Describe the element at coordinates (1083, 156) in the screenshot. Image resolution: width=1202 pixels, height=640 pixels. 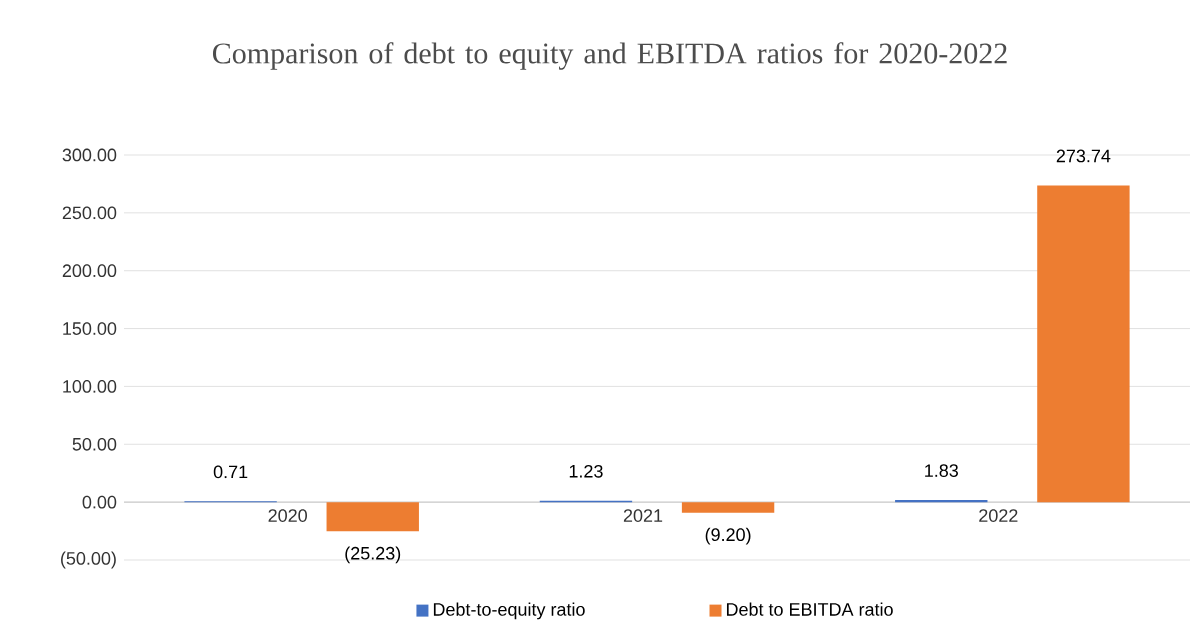
I see `data-label: 273.74` at that location.